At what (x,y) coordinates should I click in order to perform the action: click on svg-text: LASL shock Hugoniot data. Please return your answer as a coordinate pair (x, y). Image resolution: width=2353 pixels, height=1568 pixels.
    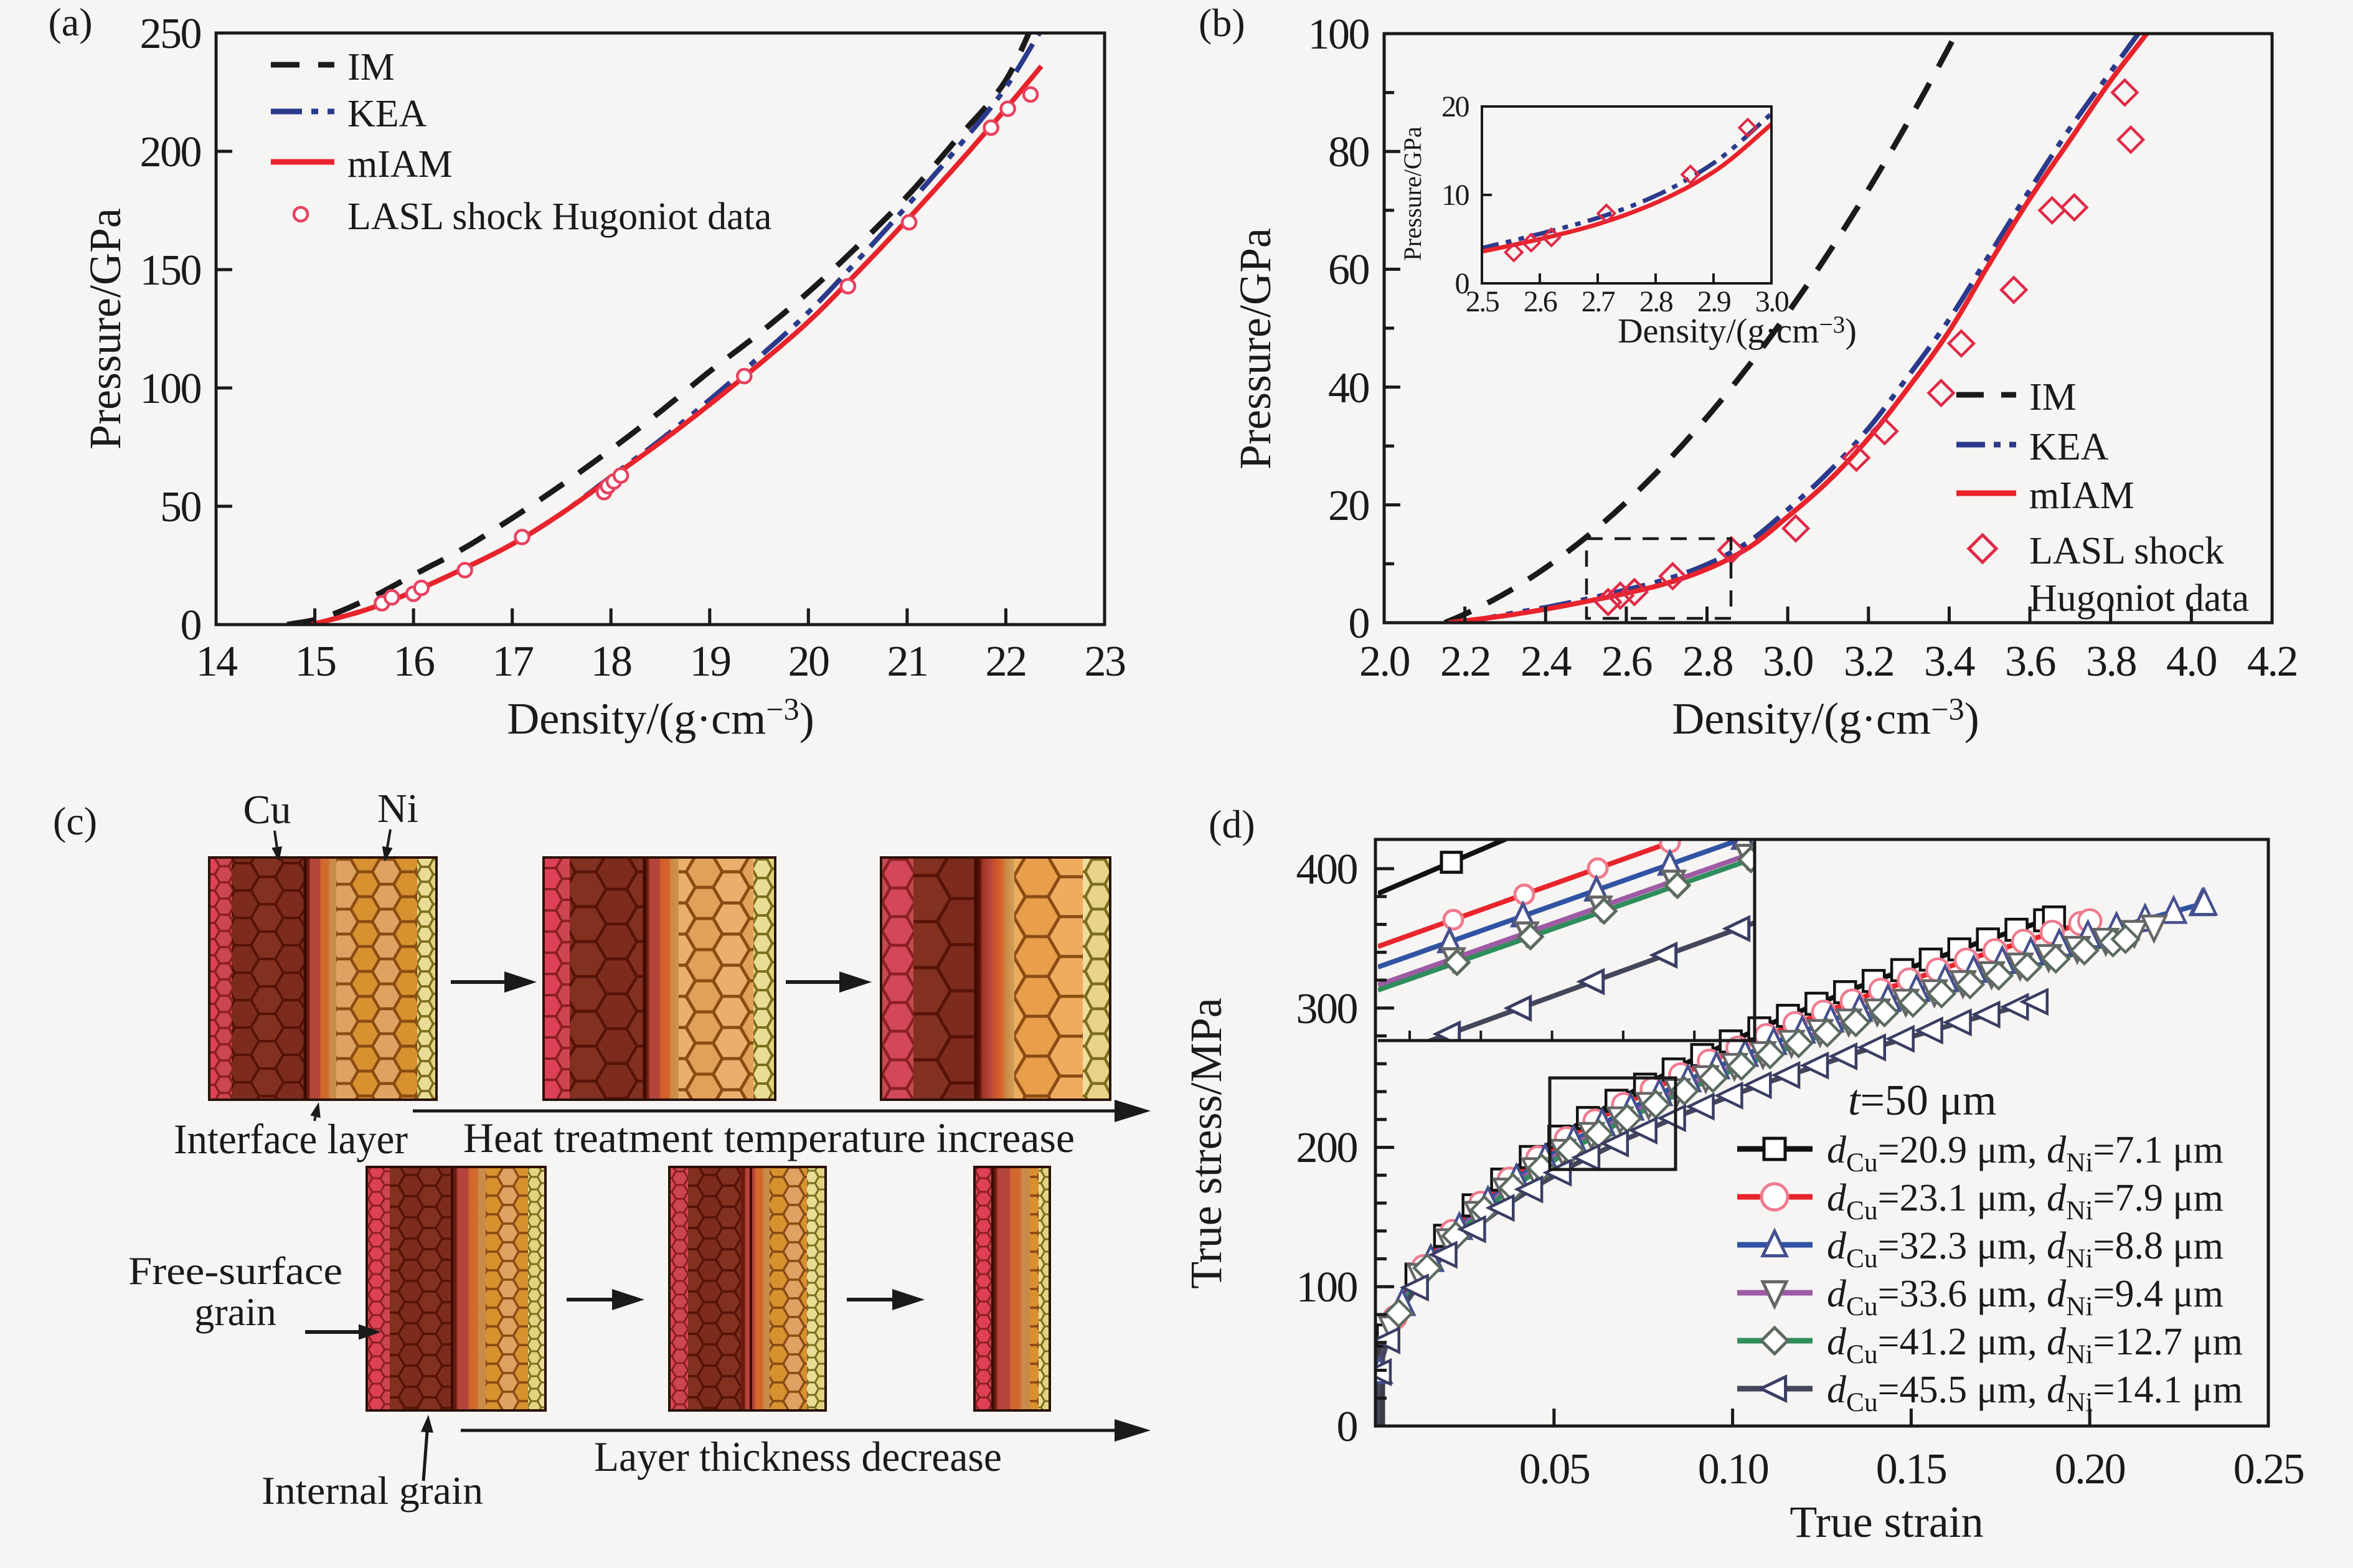
    Looking at the image, I should click on (559, 217).